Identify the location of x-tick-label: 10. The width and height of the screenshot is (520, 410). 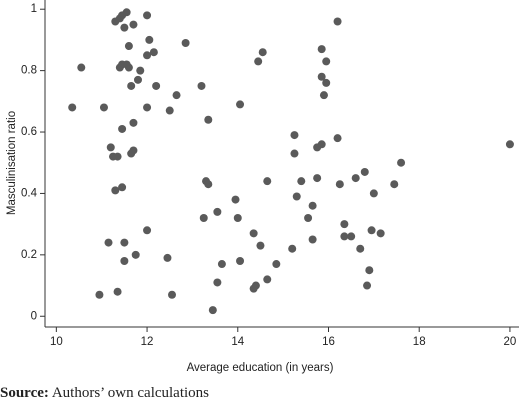
(56, 342).